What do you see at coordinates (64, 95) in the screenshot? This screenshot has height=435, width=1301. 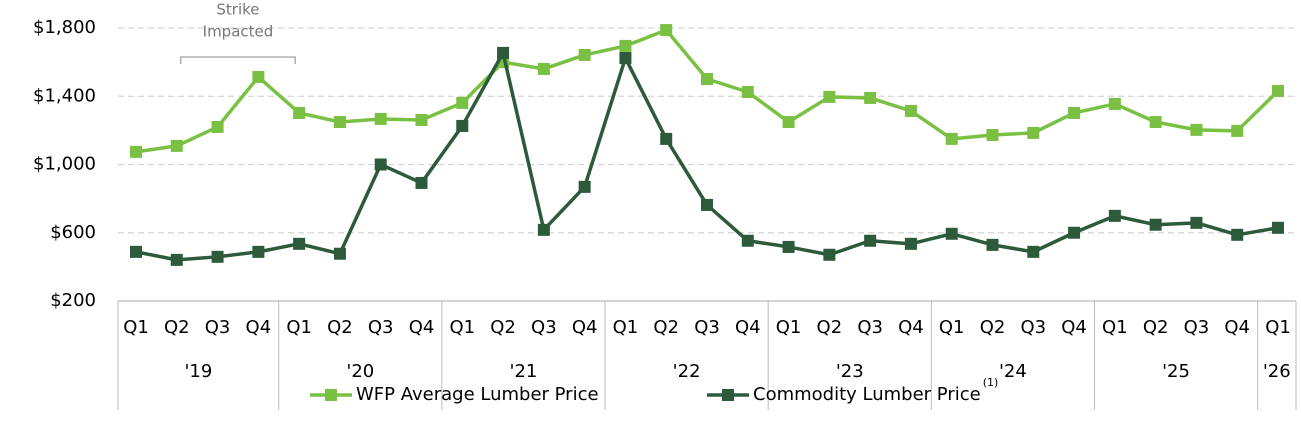 I see `y-tick-label: $1,400` at bounding box center [64, 95].